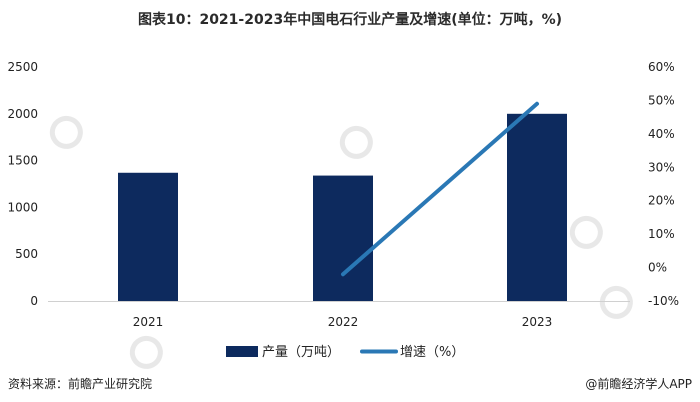  Describe the element at coordinates (80, 383) in the screenshot. I see `source-note: 资料来源：前瞻产业研究院` at that location.